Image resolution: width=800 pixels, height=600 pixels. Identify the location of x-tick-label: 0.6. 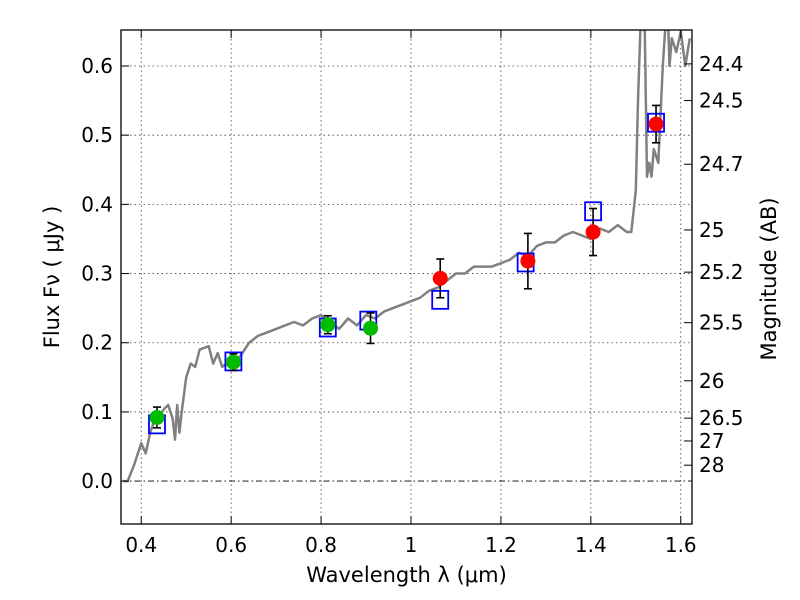
(231, 545).